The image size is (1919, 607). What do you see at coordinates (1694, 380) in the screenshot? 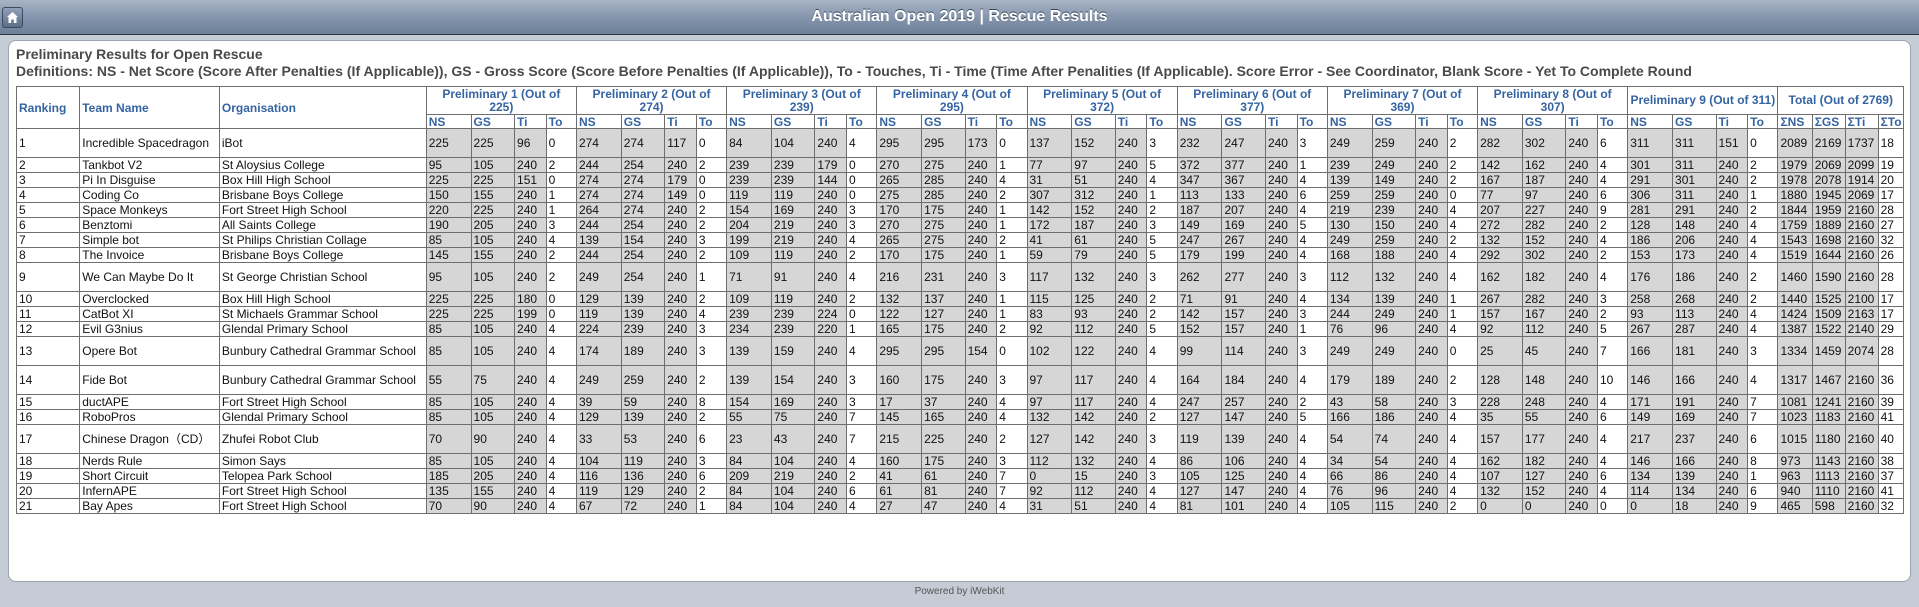
I see `score-cell-gs: 166` at bounding box center [1694, 380].